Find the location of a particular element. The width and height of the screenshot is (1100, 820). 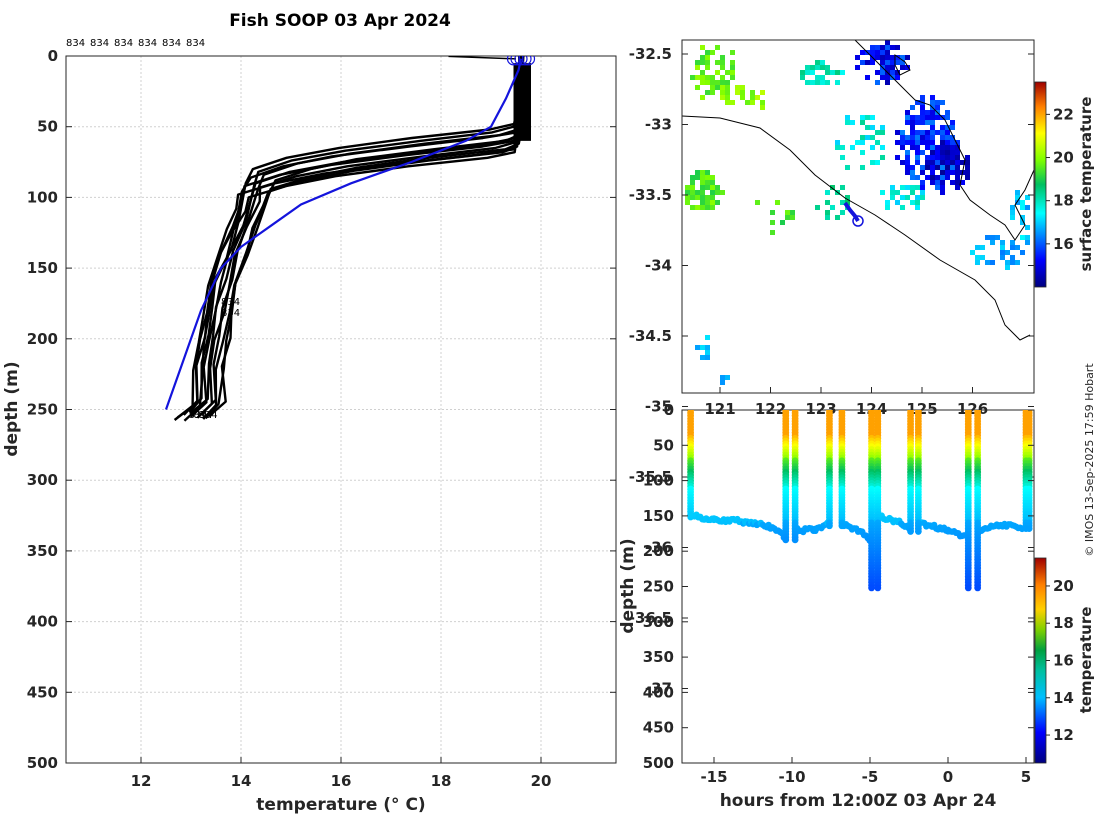

profile-surface-marker is located at coordinates (521, 61).